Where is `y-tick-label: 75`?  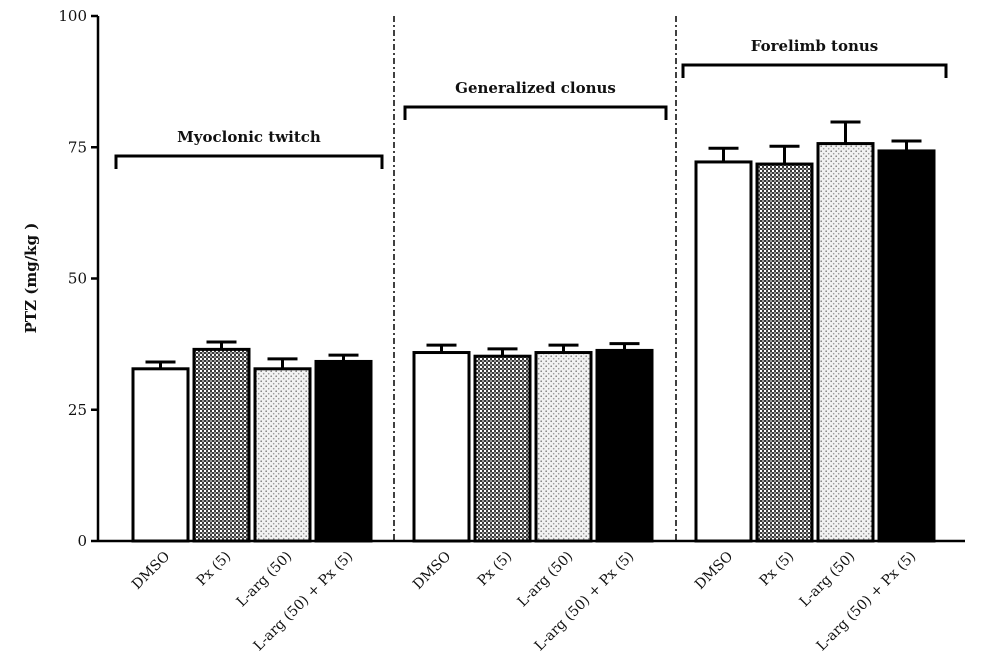
y-tick-label: 75 is located at coordinates (77, 147).